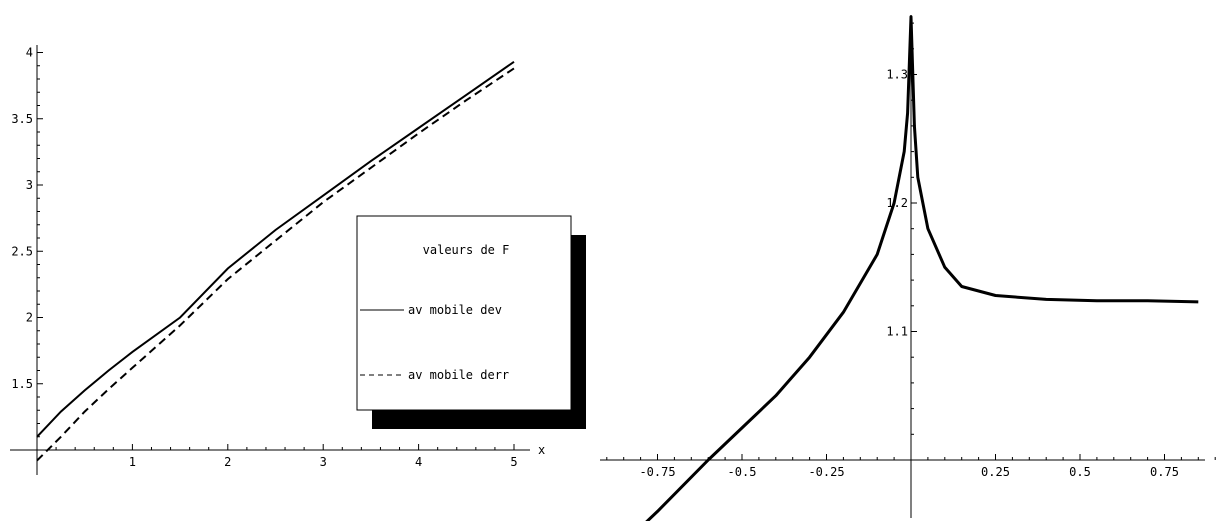 This screenshot has height=521, width=1216. Describe the element at coordinates (29, 53) in the screenshot. I see `y-tick-label: 4` at that location.